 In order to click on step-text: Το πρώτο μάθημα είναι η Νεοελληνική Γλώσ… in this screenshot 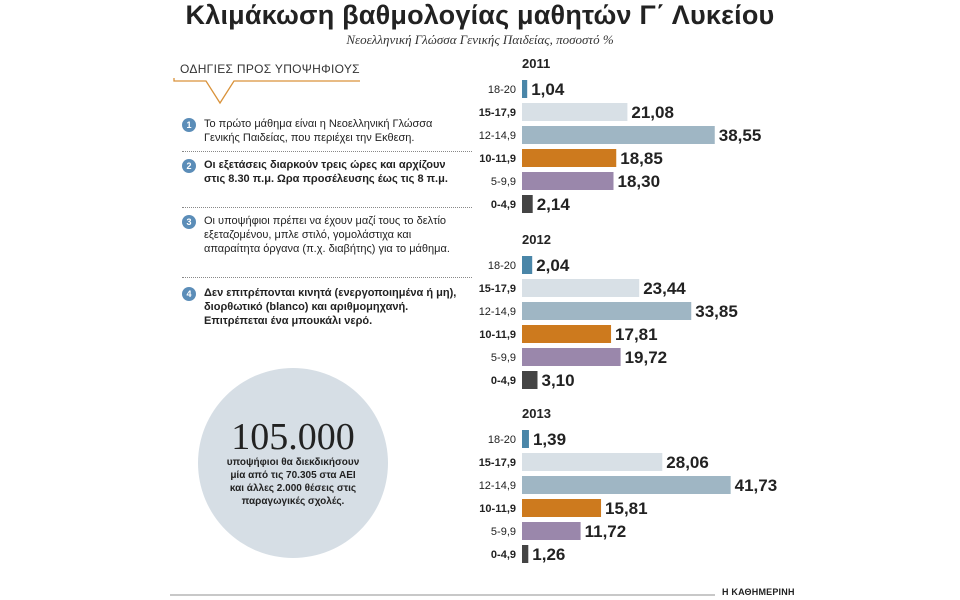, I will do `click(318, 131)`.